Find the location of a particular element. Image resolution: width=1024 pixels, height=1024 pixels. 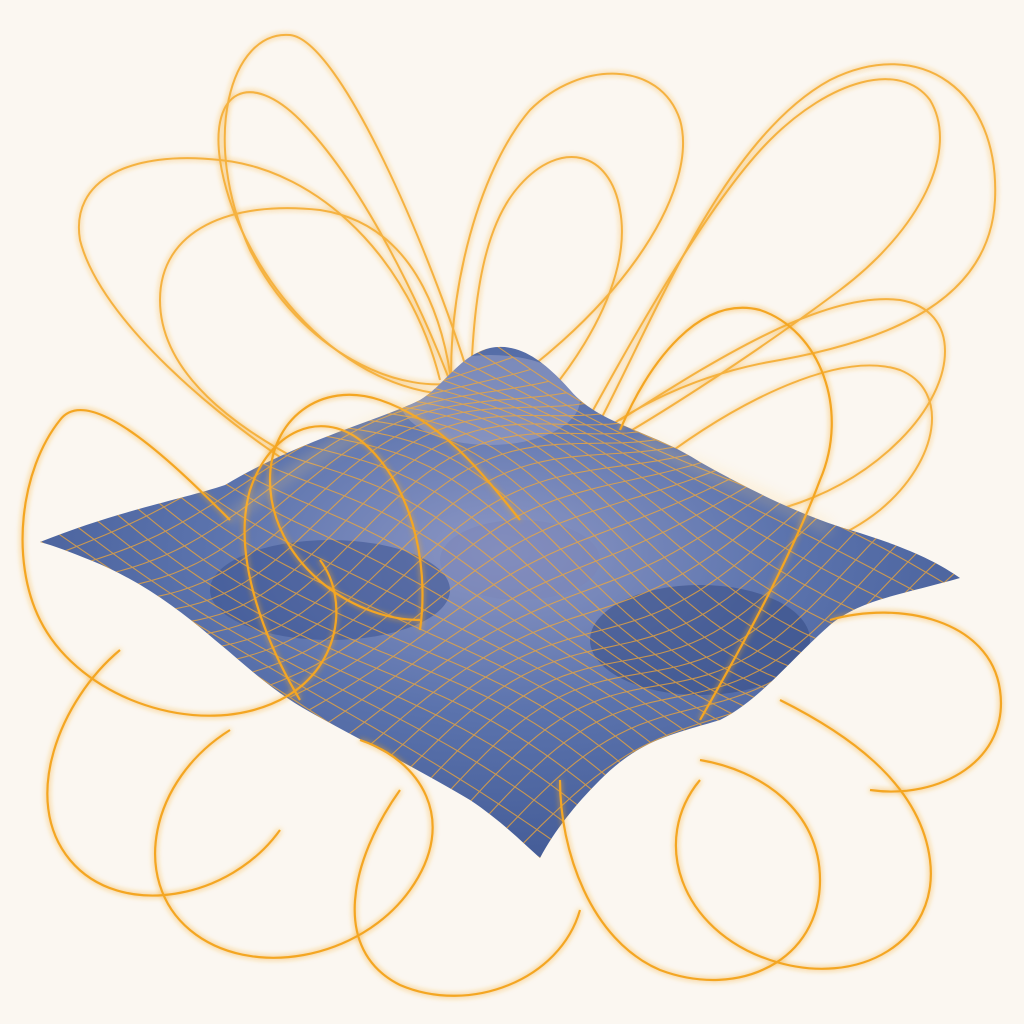

surface-glow is located at coordinates (530, 462).